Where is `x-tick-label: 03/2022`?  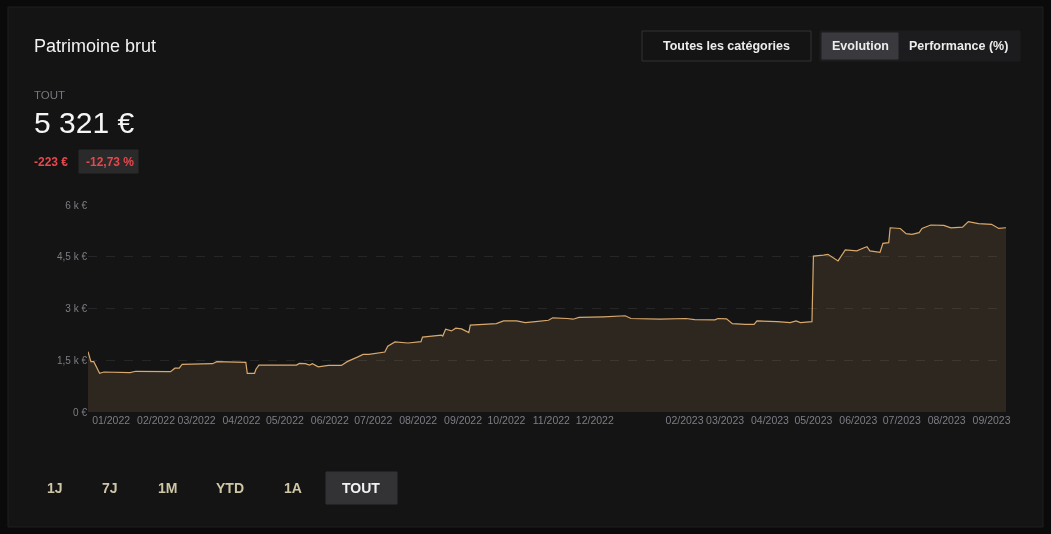
x-tick-label: 03/2022 is located at coordinates (196, 419).